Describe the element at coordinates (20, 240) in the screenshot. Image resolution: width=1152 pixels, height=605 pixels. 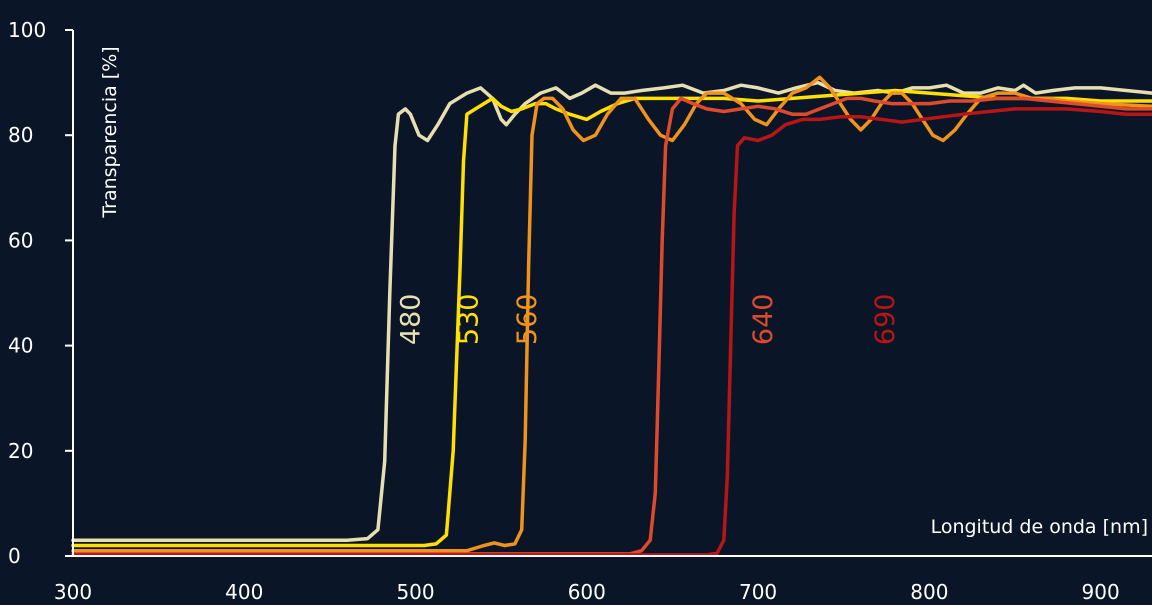
I see `y-tick-label: 60` at that location.